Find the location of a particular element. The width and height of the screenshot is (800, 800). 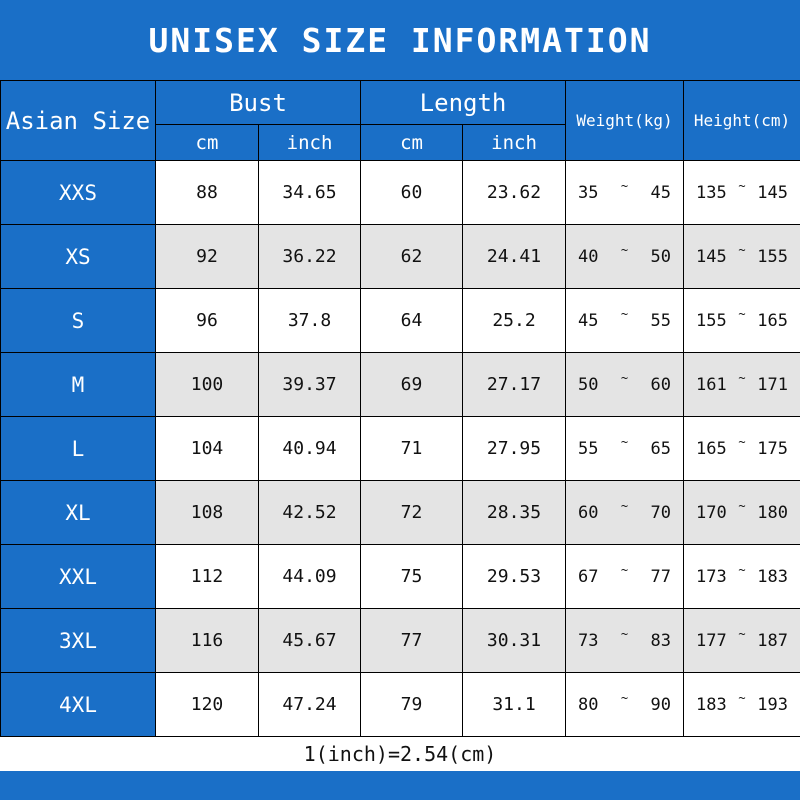

bust-cm-cell: 88 is located at coordinates (207, 192).